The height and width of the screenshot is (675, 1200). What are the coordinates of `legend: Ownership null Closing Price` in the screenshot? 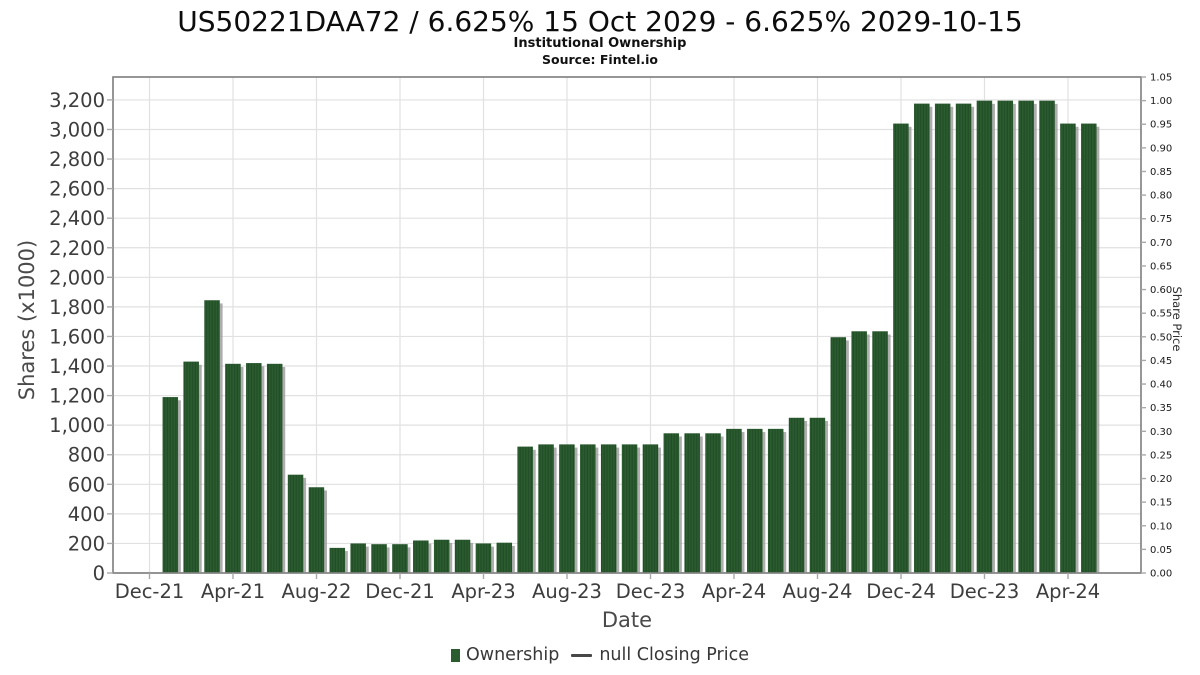 It's located at (600, 655).